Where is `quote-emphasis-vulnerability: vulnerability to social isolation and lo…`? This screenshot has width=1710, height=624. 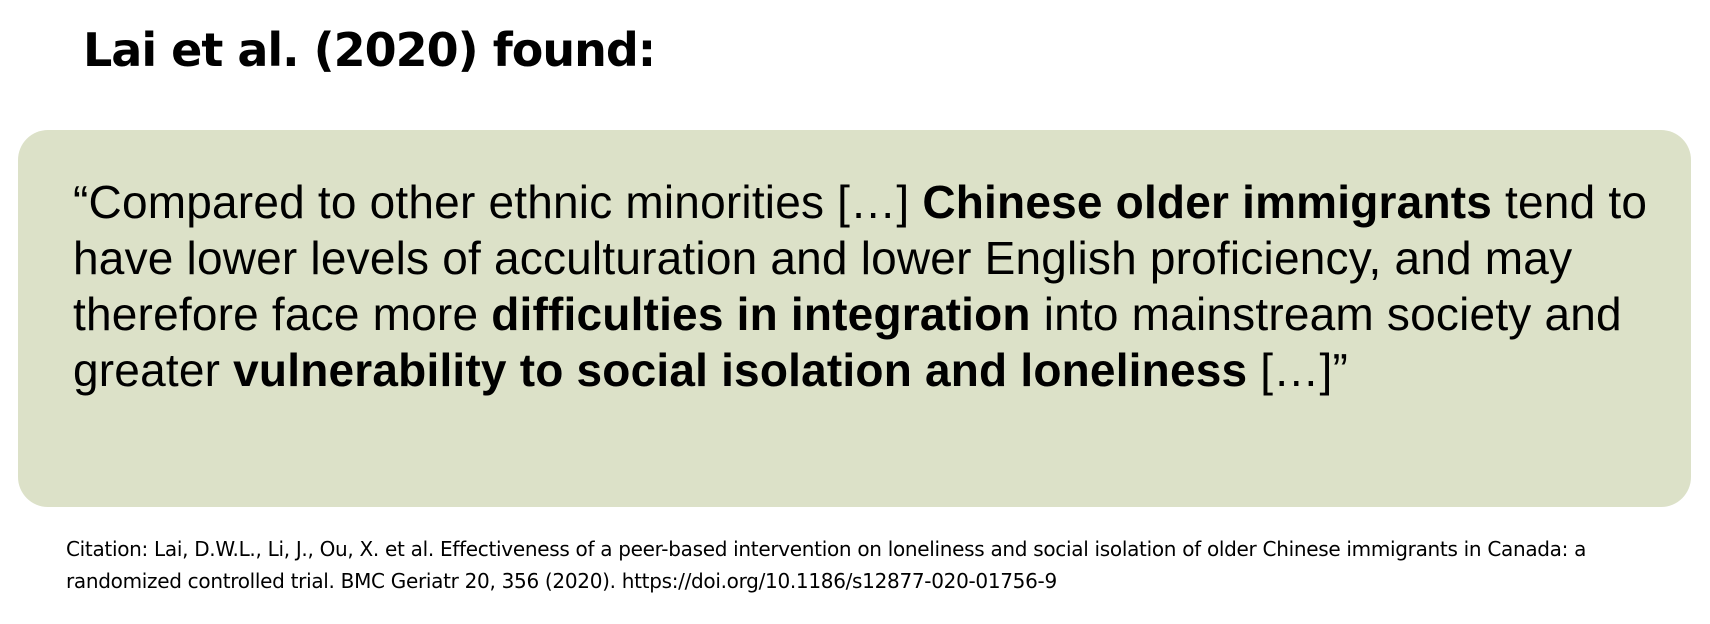 quote-emphasis-vulnerability: vulnerability to social isolation and lo… is located at coordinates (740, 370).